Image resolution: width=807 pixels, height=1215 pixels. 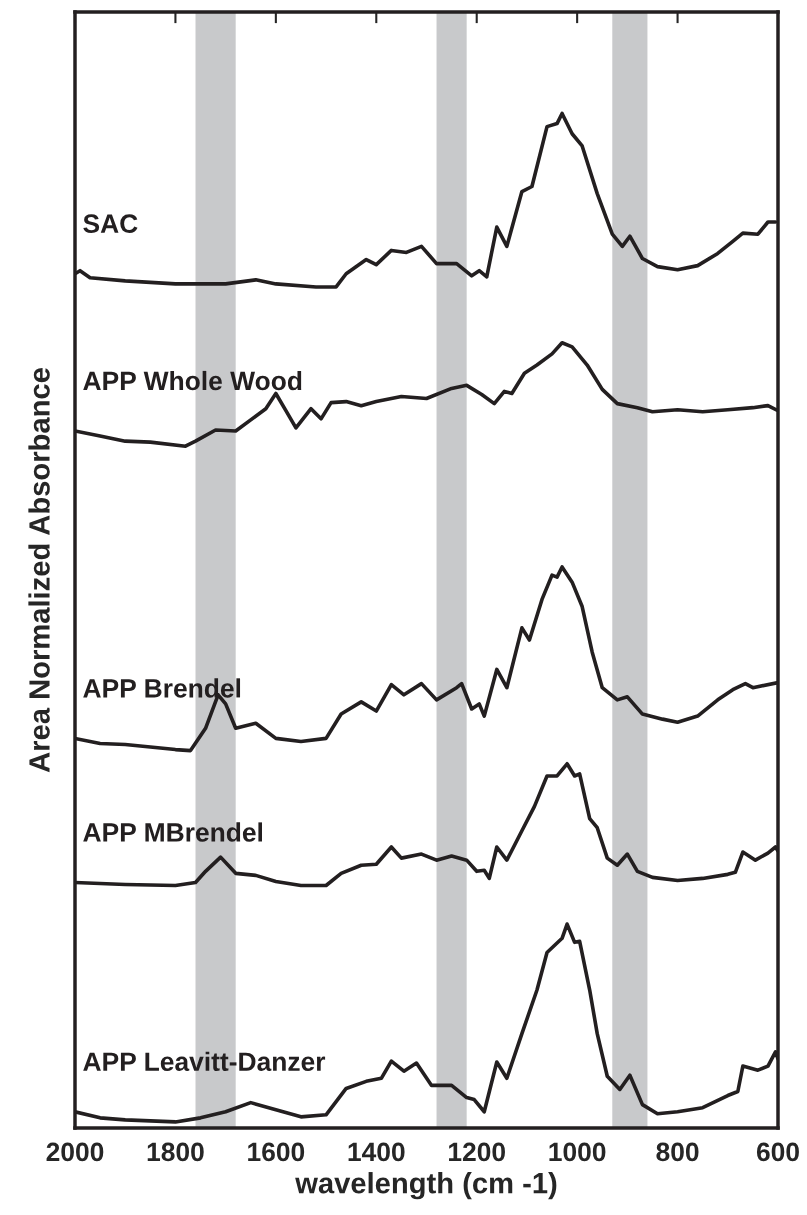 I want to click on x-tick-label: 800, so click(x=677, y=1152).